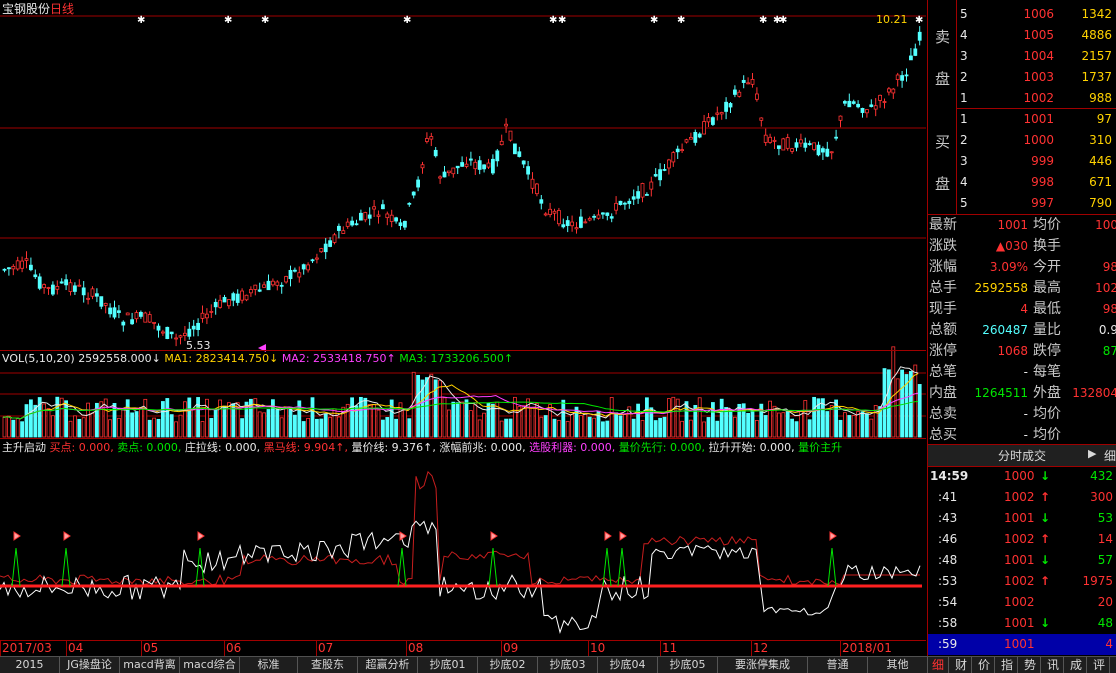  I want to click on side-tab: 讯, so click(1053, 665).